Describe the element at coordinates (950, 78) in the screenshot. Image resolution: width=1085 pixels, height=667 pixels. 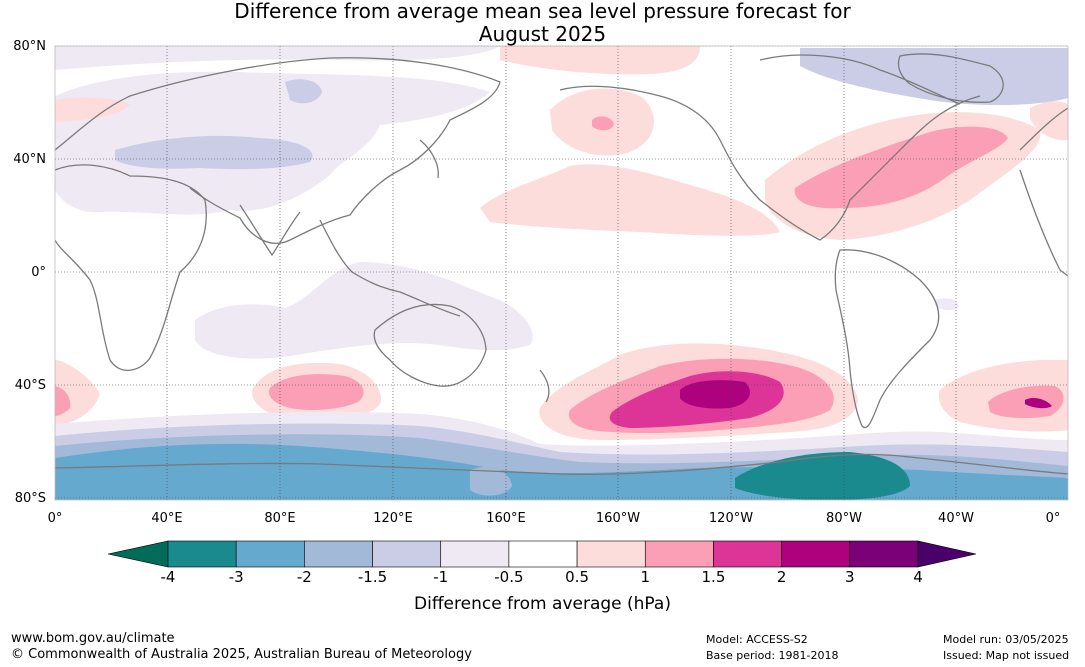
I see `coastline-greenland` at that location.